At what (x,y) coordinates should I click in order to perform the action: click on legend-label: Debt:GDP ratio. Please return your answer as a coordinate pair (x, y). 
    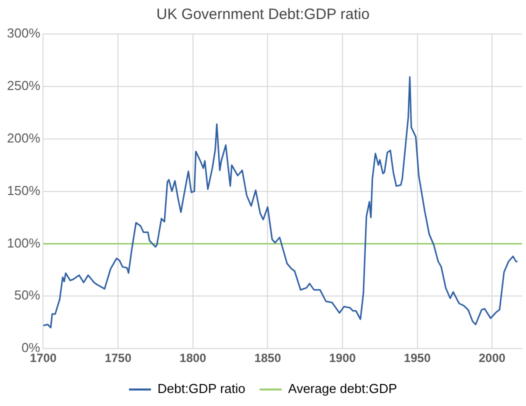
    Looking at the image, I should click on (201, 388).